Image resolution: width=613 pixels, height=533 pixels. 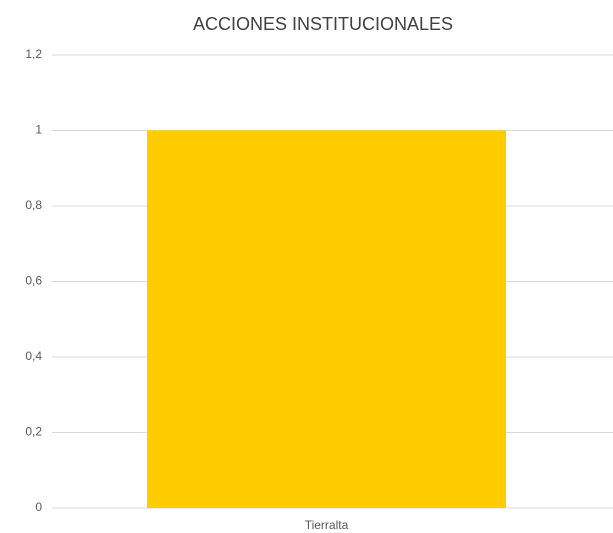 What do you see at coordinates (38, 130) in the screenshot?
I see `y-tick-label: 1` at bounding box center [38, 130].